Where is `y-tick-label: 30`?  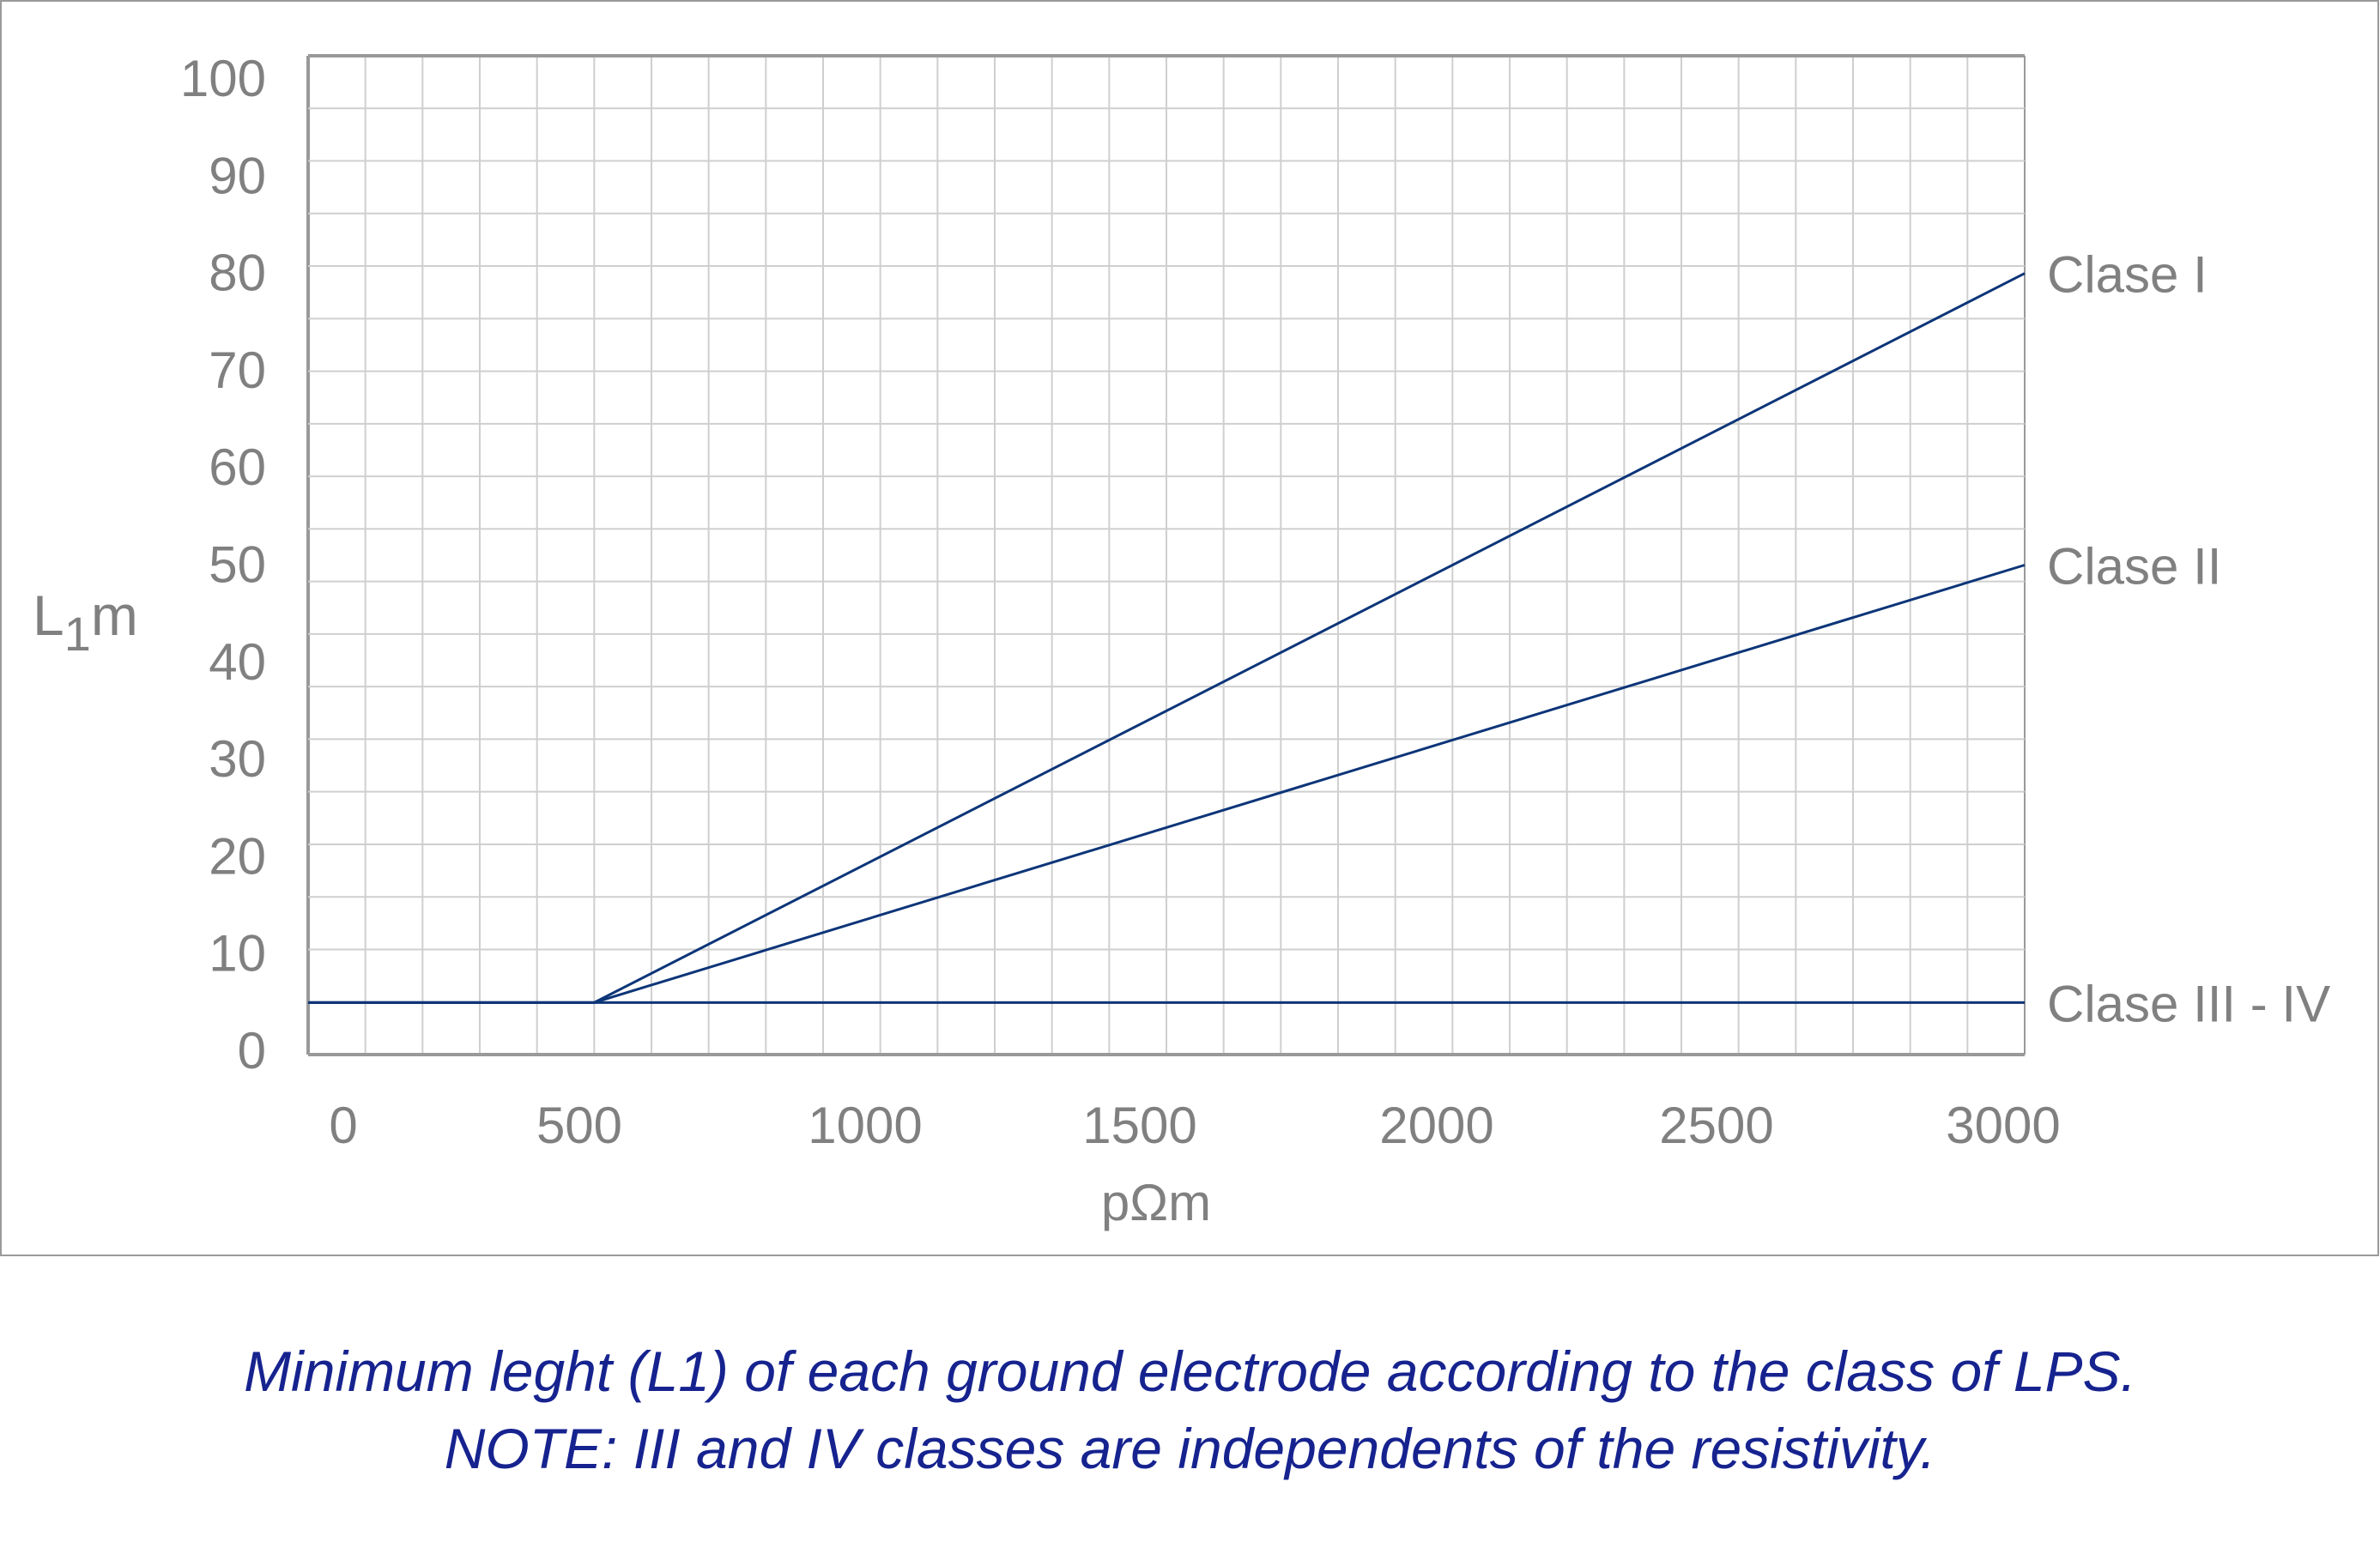
y-tick-label: 30 is located at coordinates (238, 759).